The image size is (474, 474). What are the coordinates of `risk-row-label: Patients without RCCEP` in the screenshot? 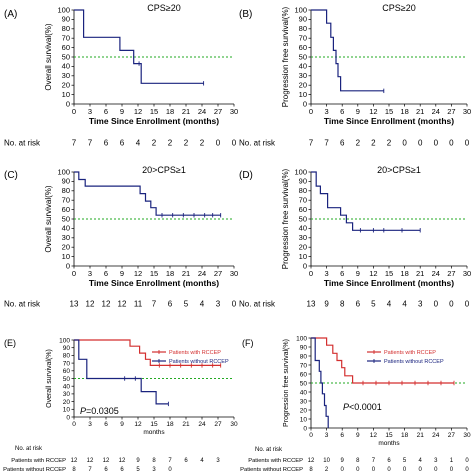 It's located at (271, 470).